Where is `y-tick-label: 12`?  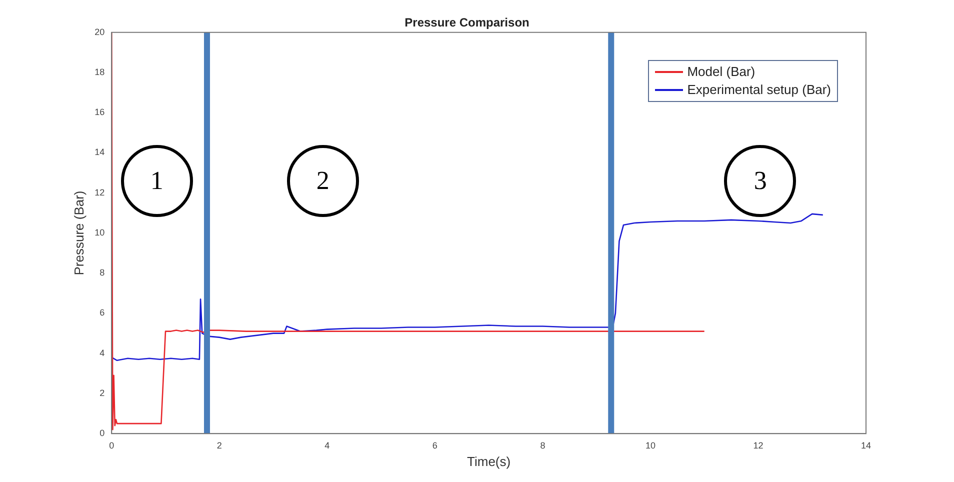
y-tick-label: 12 is located at coordinates (99, 192).